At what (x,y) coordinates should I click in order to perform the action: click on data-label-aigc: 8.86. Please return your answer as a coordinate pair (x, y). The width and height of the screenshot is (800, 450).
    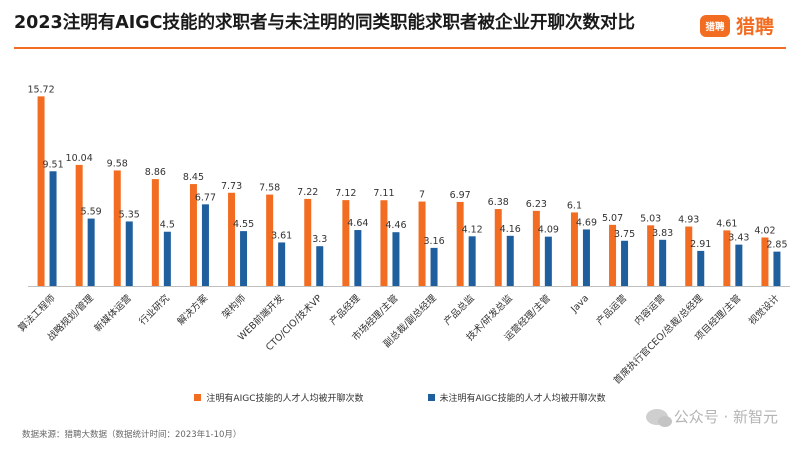
    Looking at the image, I should click on (155, 172).